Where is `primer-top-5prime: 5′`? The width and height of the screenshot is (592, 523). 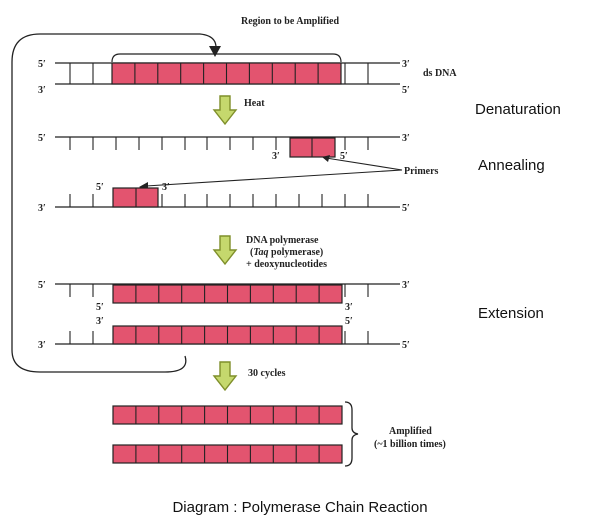 primer-top-5prime: 5′ is located at coordinates (344, 156).